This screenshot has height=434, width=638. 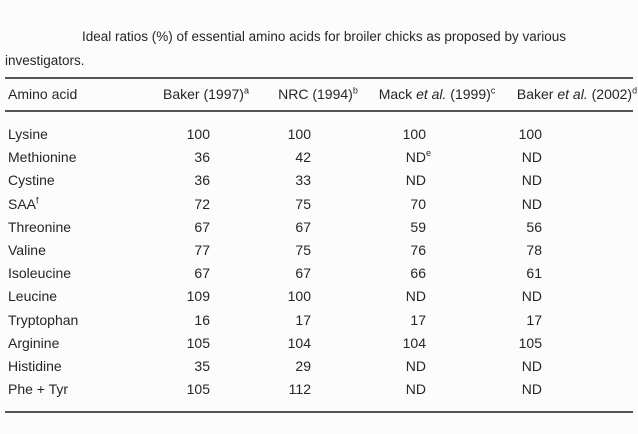 I want to click on row-label: Phe + Tyr, so click(x=38, y=389).